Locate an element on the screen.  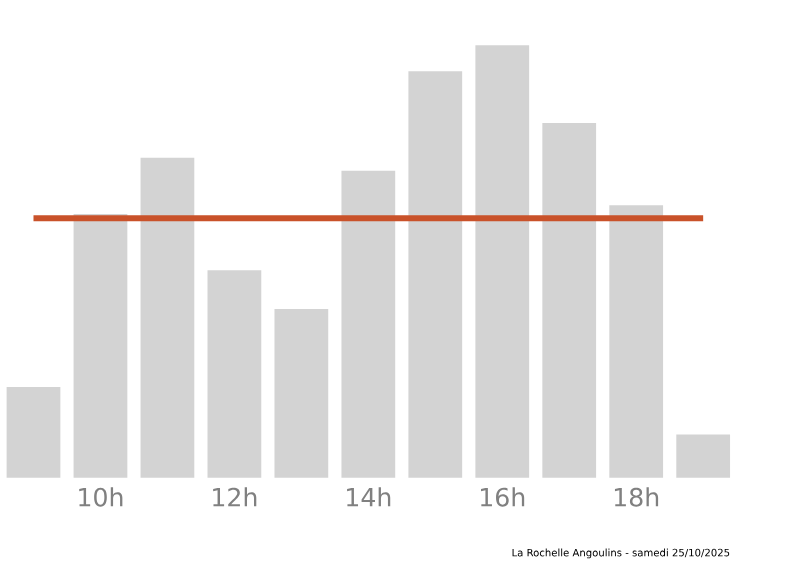
x-tick-label: 12h is located at coordinates (235, 497).